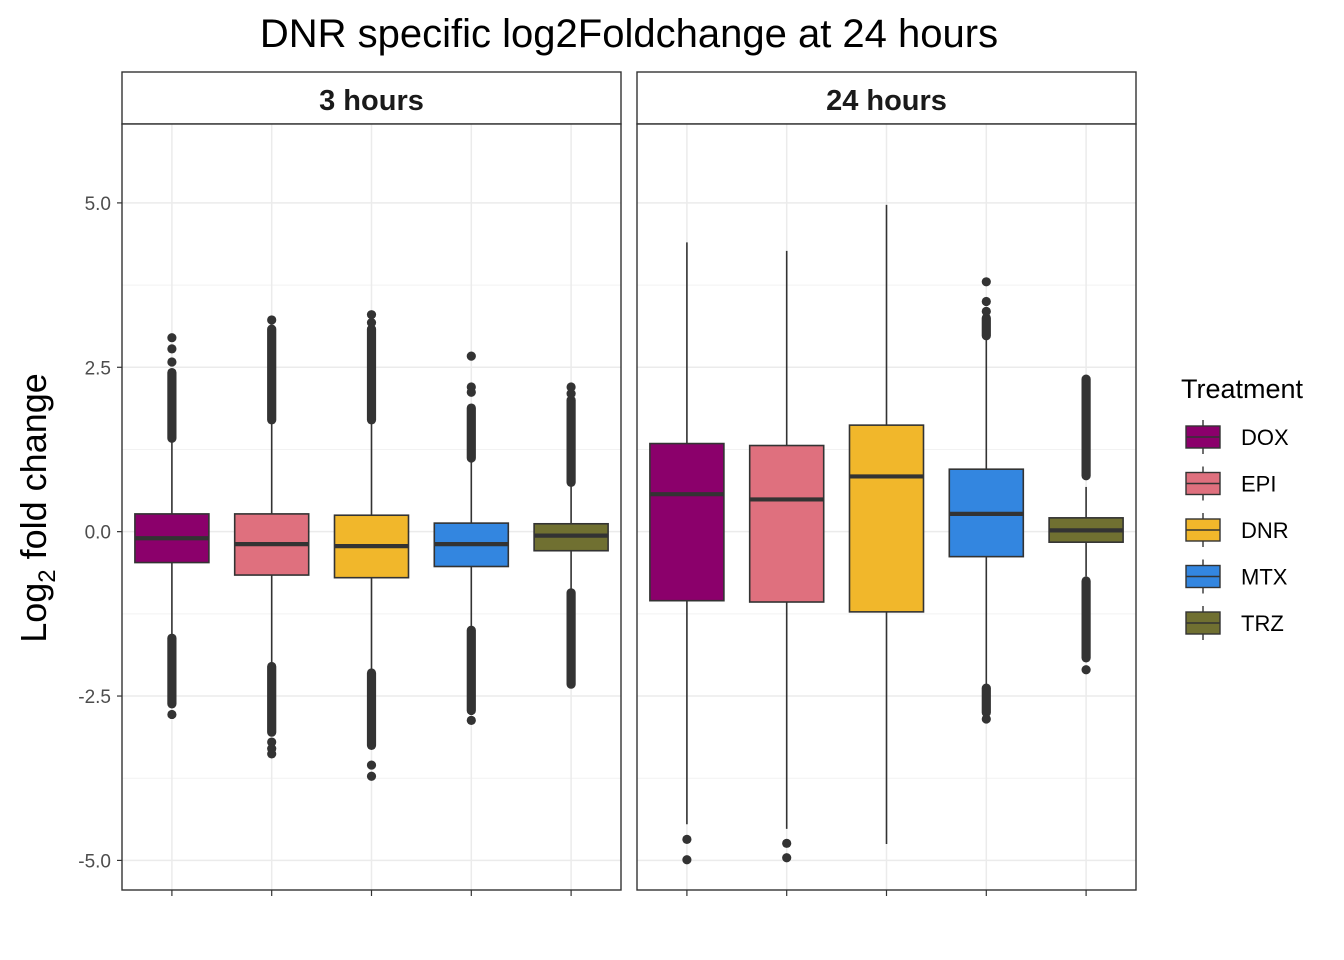 The height and width of the screenshot is (960, 1344). Describe the element at coordinates (1242, 389) in the screenshot. I see `legend-title: Treatment` at that location.